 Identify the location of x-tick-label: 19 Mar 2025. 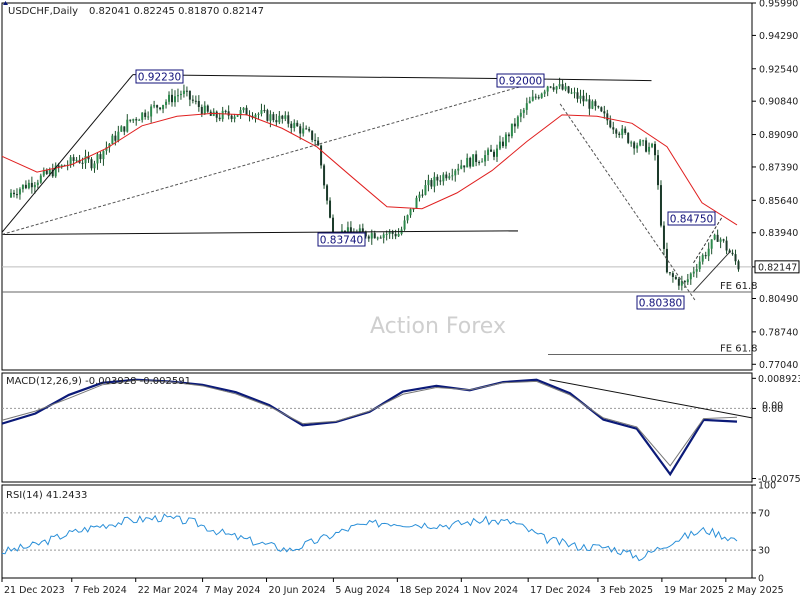
(694, 590).